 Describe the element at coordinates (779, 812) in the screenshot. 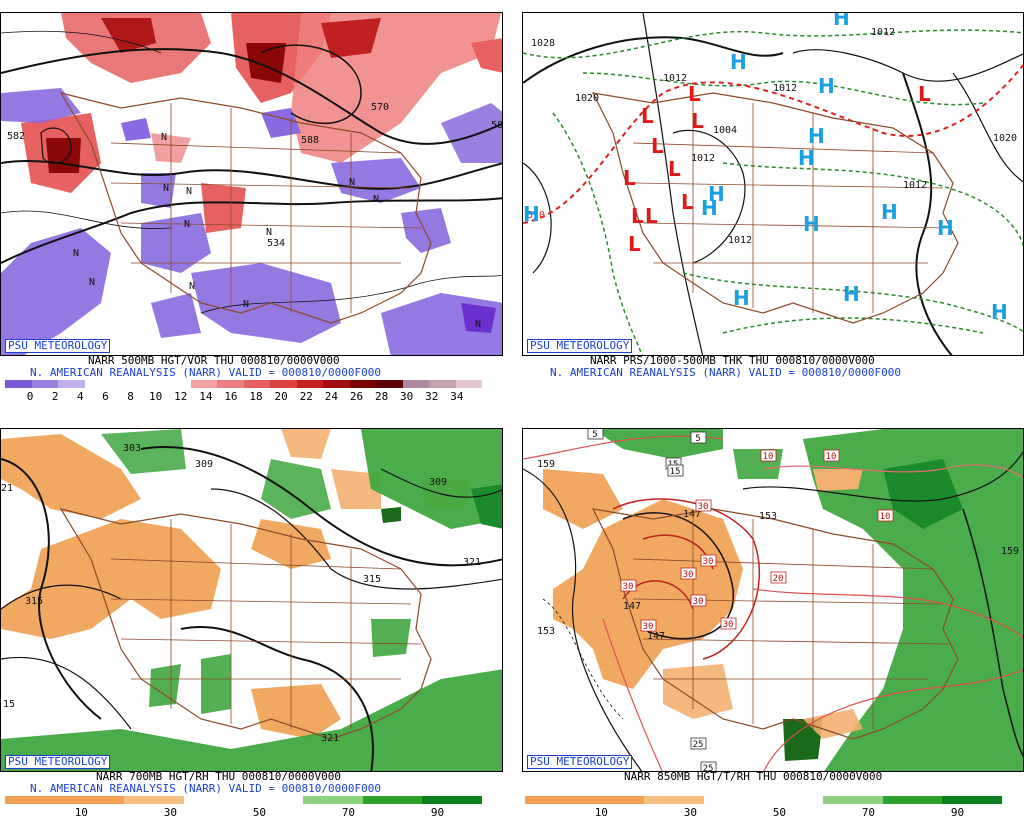

I see `scale-label: 50` at that location.